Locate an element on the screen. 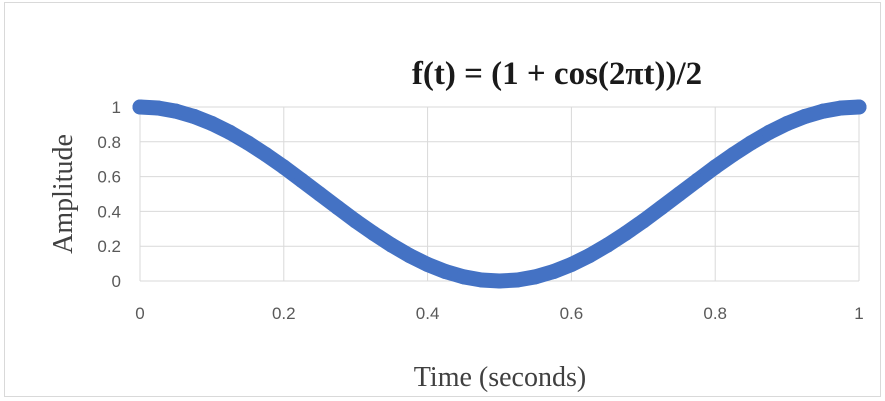 This screenshot has height=401, width=885. y-tick-label: 0.4 is located at coordinates (109, 211).